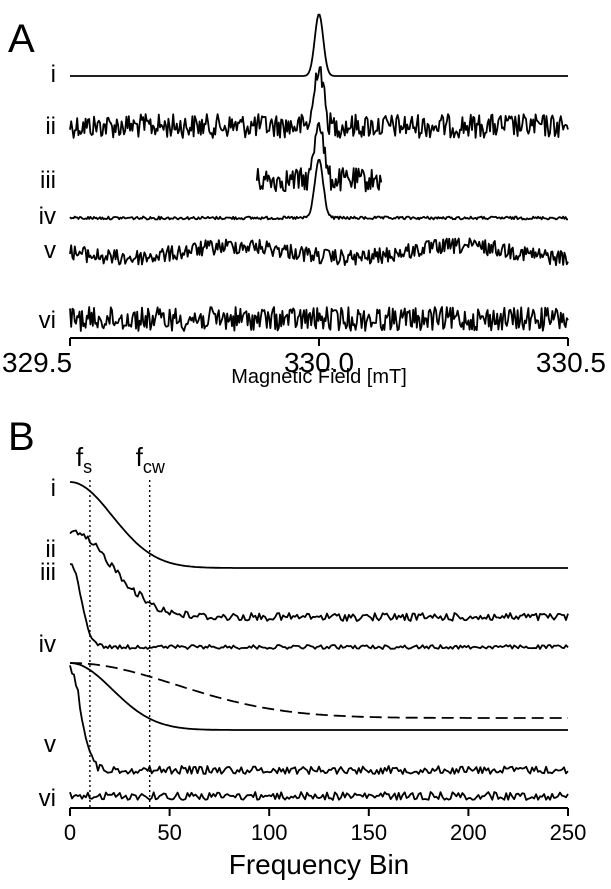  Describe the element at coordinates (319, 102) in the screenshot. I see `panel-a-trace-ii` at that location.